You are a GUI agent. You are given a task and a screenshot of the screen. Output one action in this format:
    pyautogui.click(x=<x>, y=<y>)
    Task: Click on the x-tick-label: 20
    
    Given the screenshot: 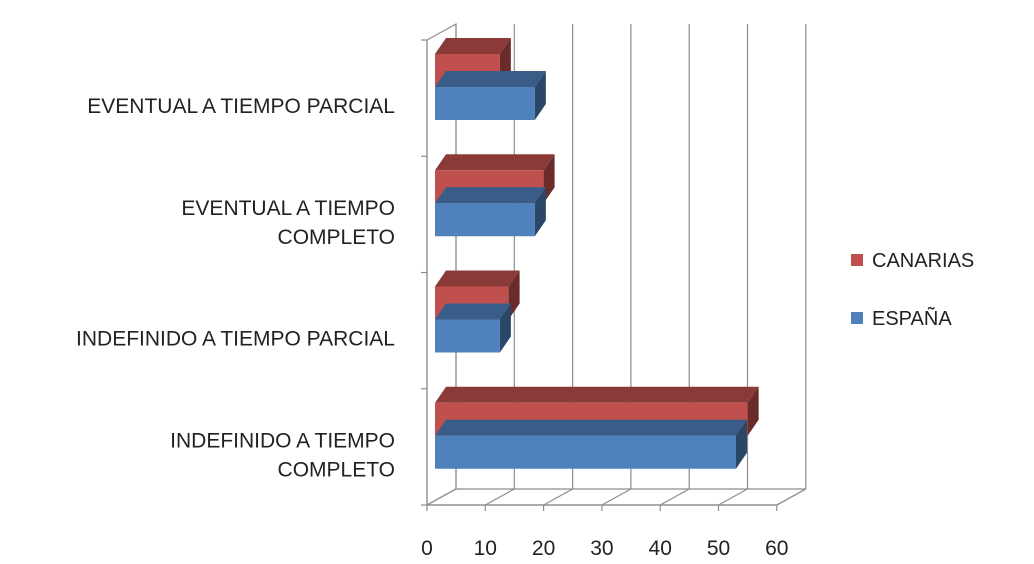 What is the action you would take?
    pyautogui.click(x=543, y=548)
    